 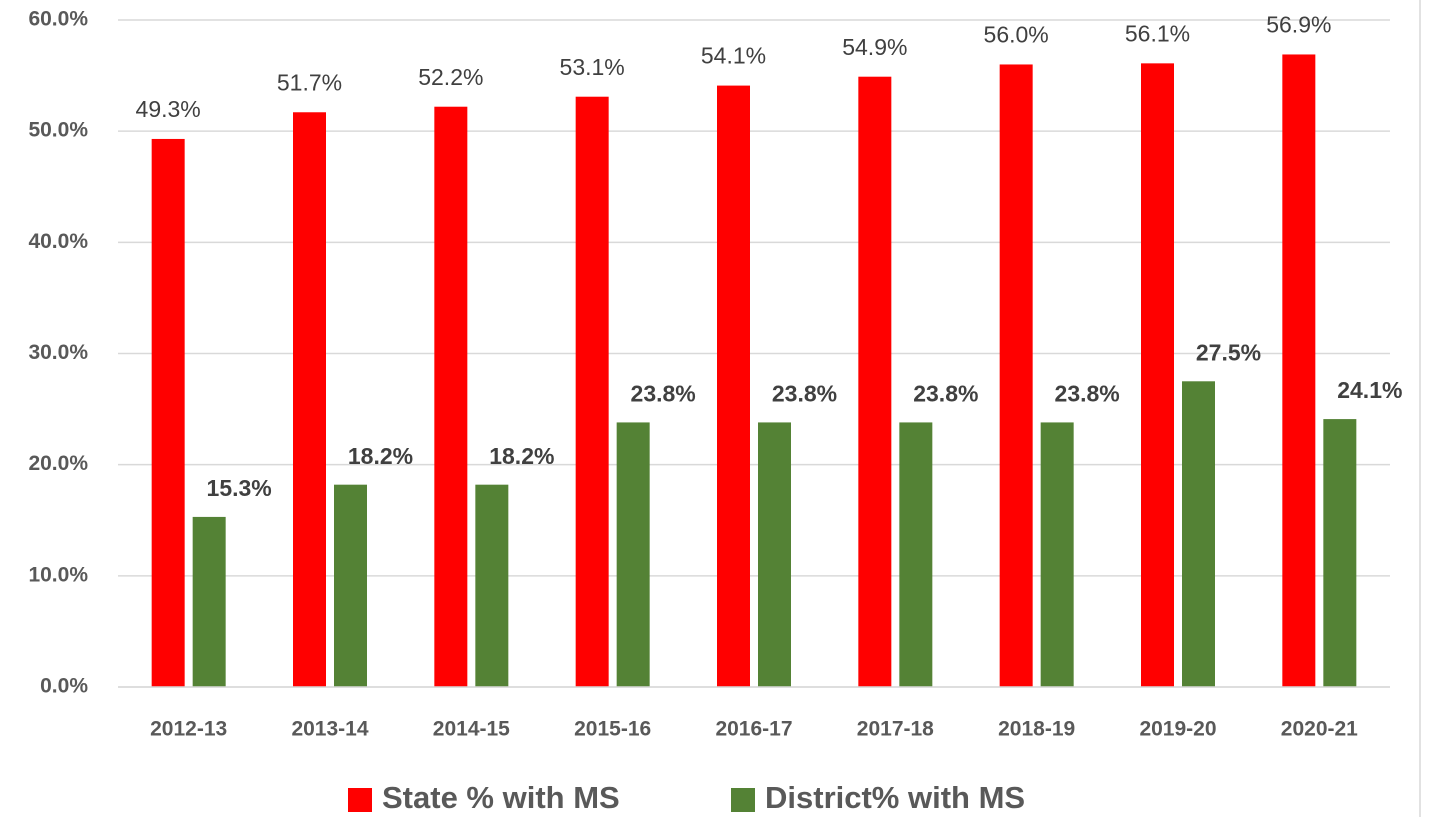 I want to click on x-tick-label: 2019-20, so click(x=1177, y=729).